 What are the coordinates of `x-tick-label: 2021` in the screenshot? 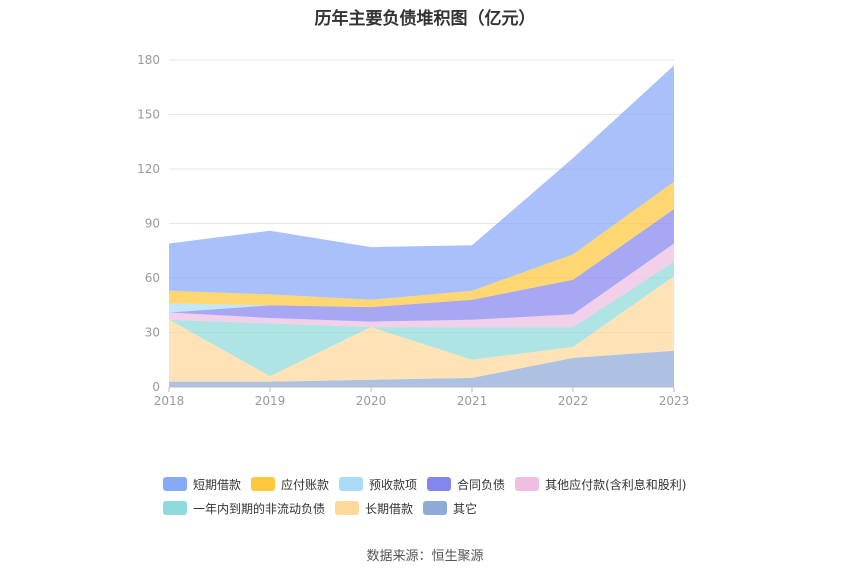 It's located at (472, 401).